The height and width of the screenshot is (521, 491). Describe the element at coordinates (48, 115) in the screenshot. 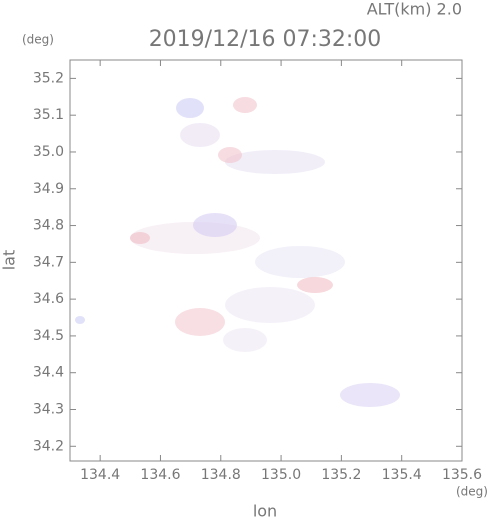

I see `y-tick-label: 35.1` at that location.